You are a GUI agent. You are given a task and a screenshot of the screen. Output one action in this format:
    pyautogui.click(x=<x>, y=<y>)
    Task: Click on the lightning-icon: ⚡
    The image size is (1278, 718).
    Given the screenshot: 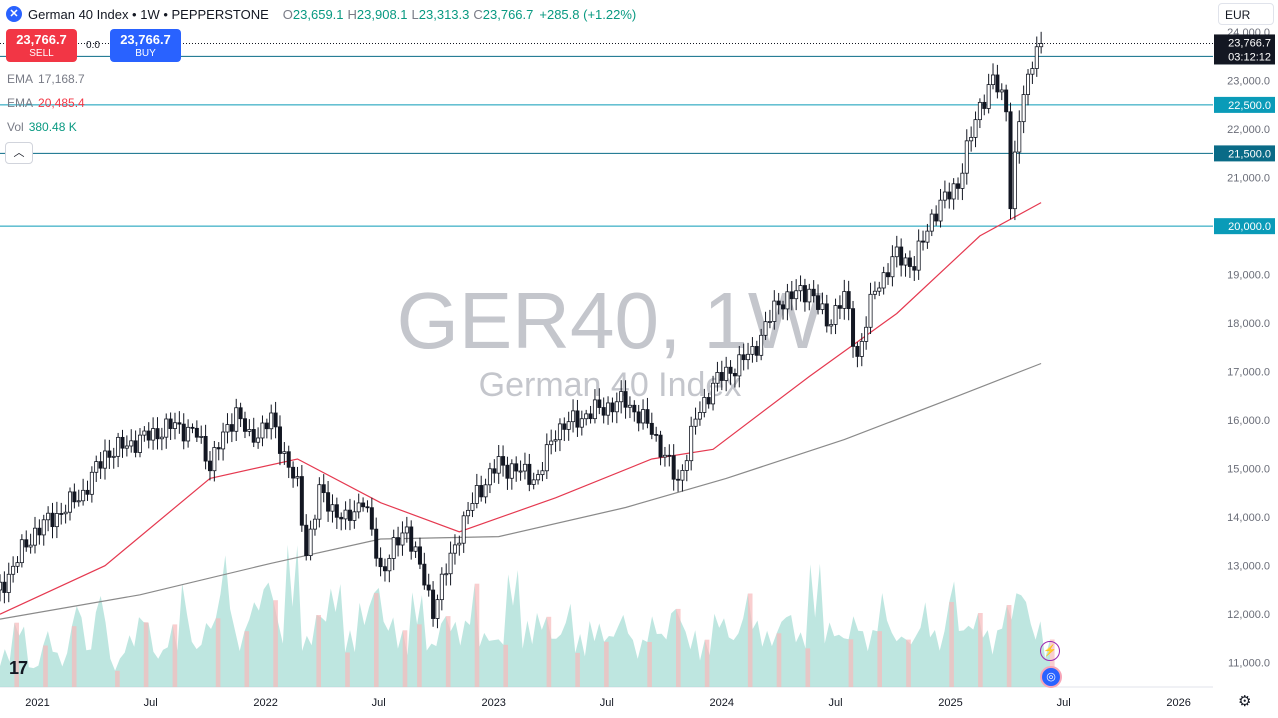 What is the action you would take?
    pyautogui.click(x=1050, y=651)
    